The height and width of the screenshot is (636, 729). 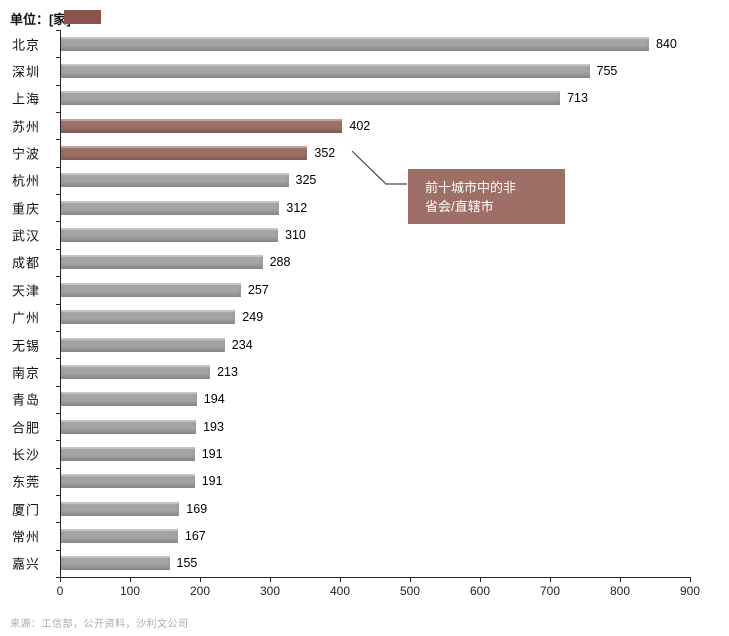 What do you see at coordinates (295, 235) in the screenshot?
I see `value-label: 310` at bounding box center [295, 235].